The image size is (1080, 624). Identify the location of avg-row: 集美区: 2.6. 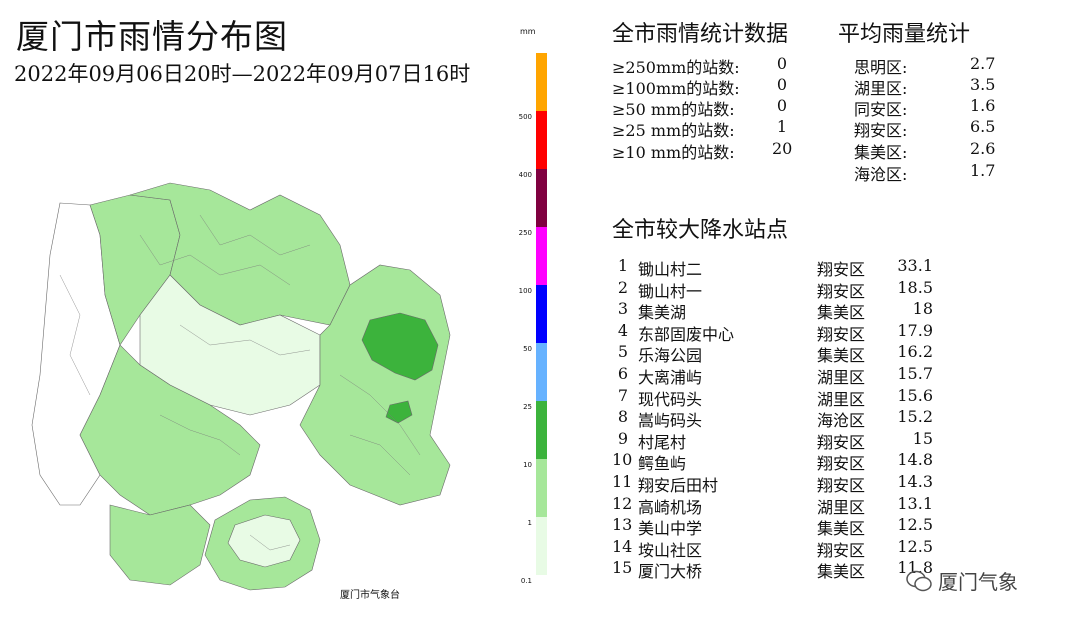
(929, 150).